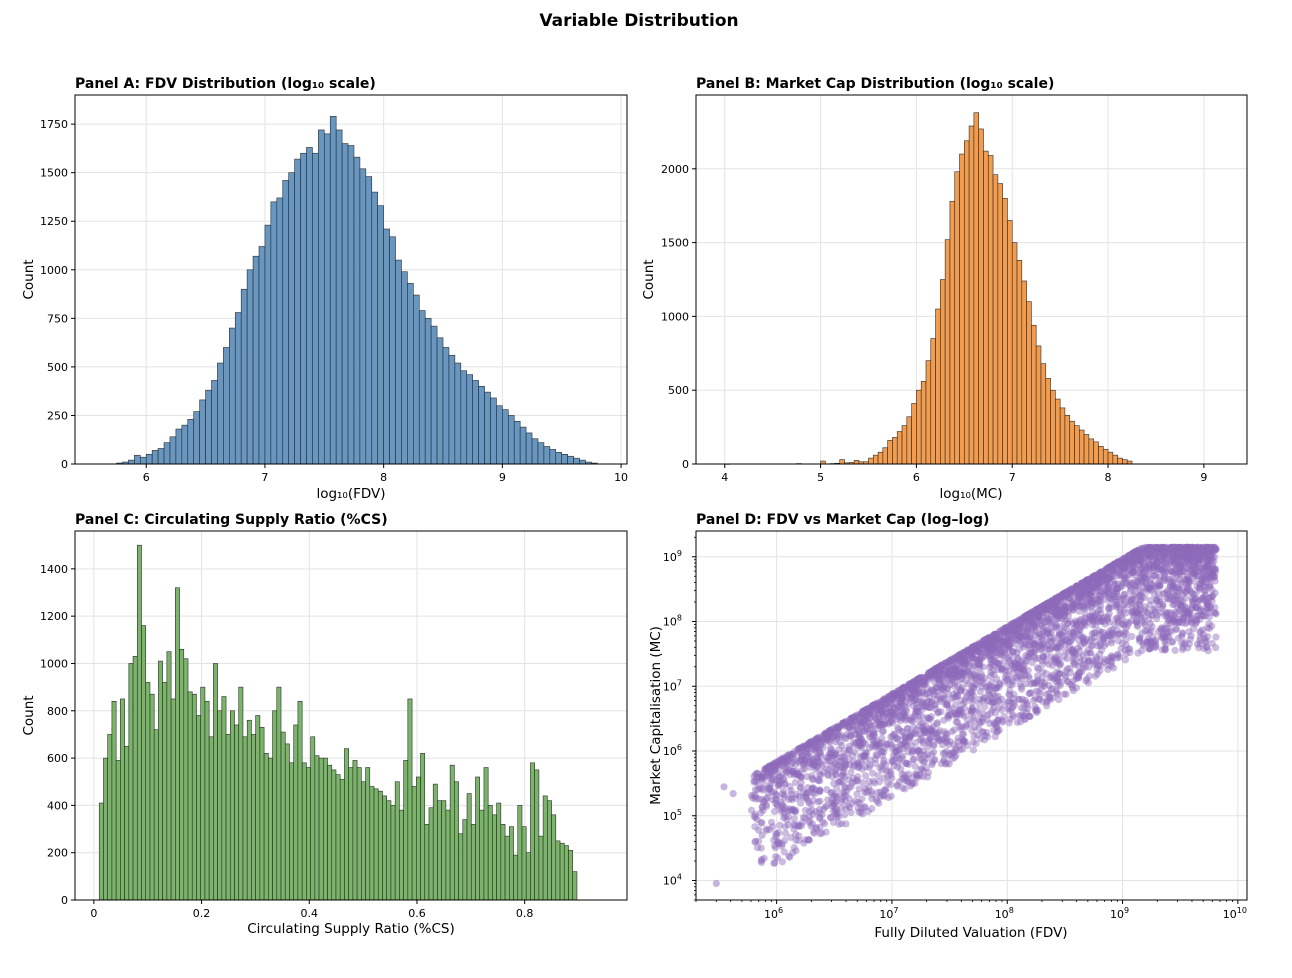 The width and height of the screenshot is (1292, 978). Describe the element at coordinates (672, 750) in the screenshot. I see `y-tick-label: 106` at that location.